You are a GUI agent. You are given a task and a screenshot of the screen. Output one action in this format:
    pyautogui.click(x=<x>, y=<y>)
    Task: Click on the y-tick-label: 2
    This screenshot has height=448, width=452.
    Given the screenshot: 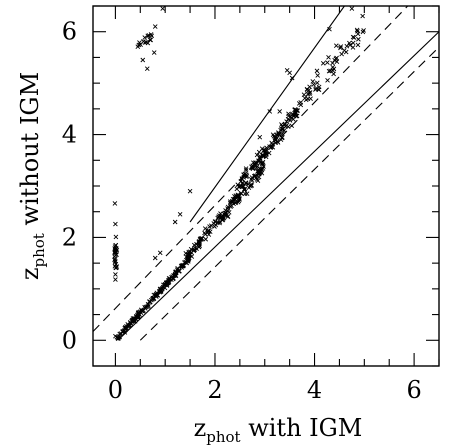 What is the action you would take?
    pyautogui.click(x=69, y=237)
    